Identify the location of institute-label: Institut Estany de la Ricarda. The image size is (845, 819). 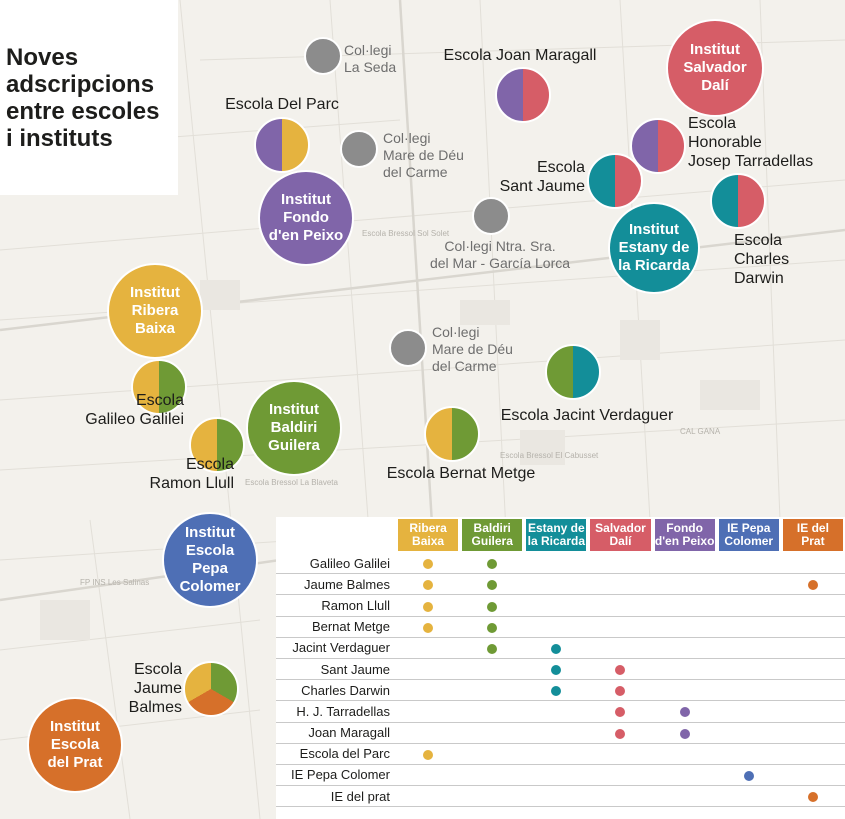
(654, 247).